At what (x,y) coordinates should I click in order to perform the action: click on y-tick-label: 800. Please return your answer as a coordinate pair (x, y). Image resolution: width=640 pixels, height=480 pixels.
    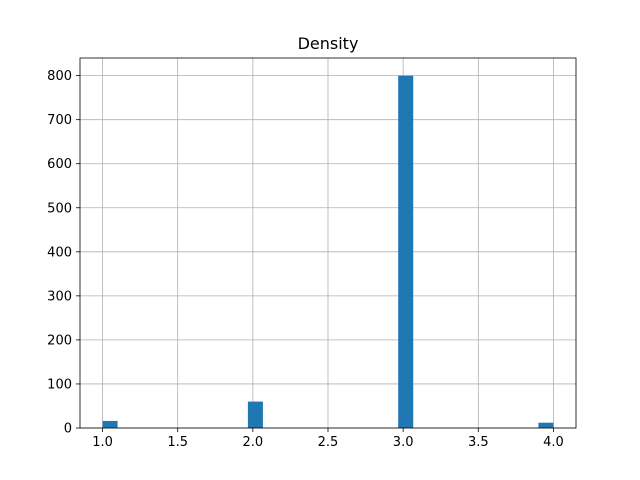
    Looking at the image, I should click on (59, 76).